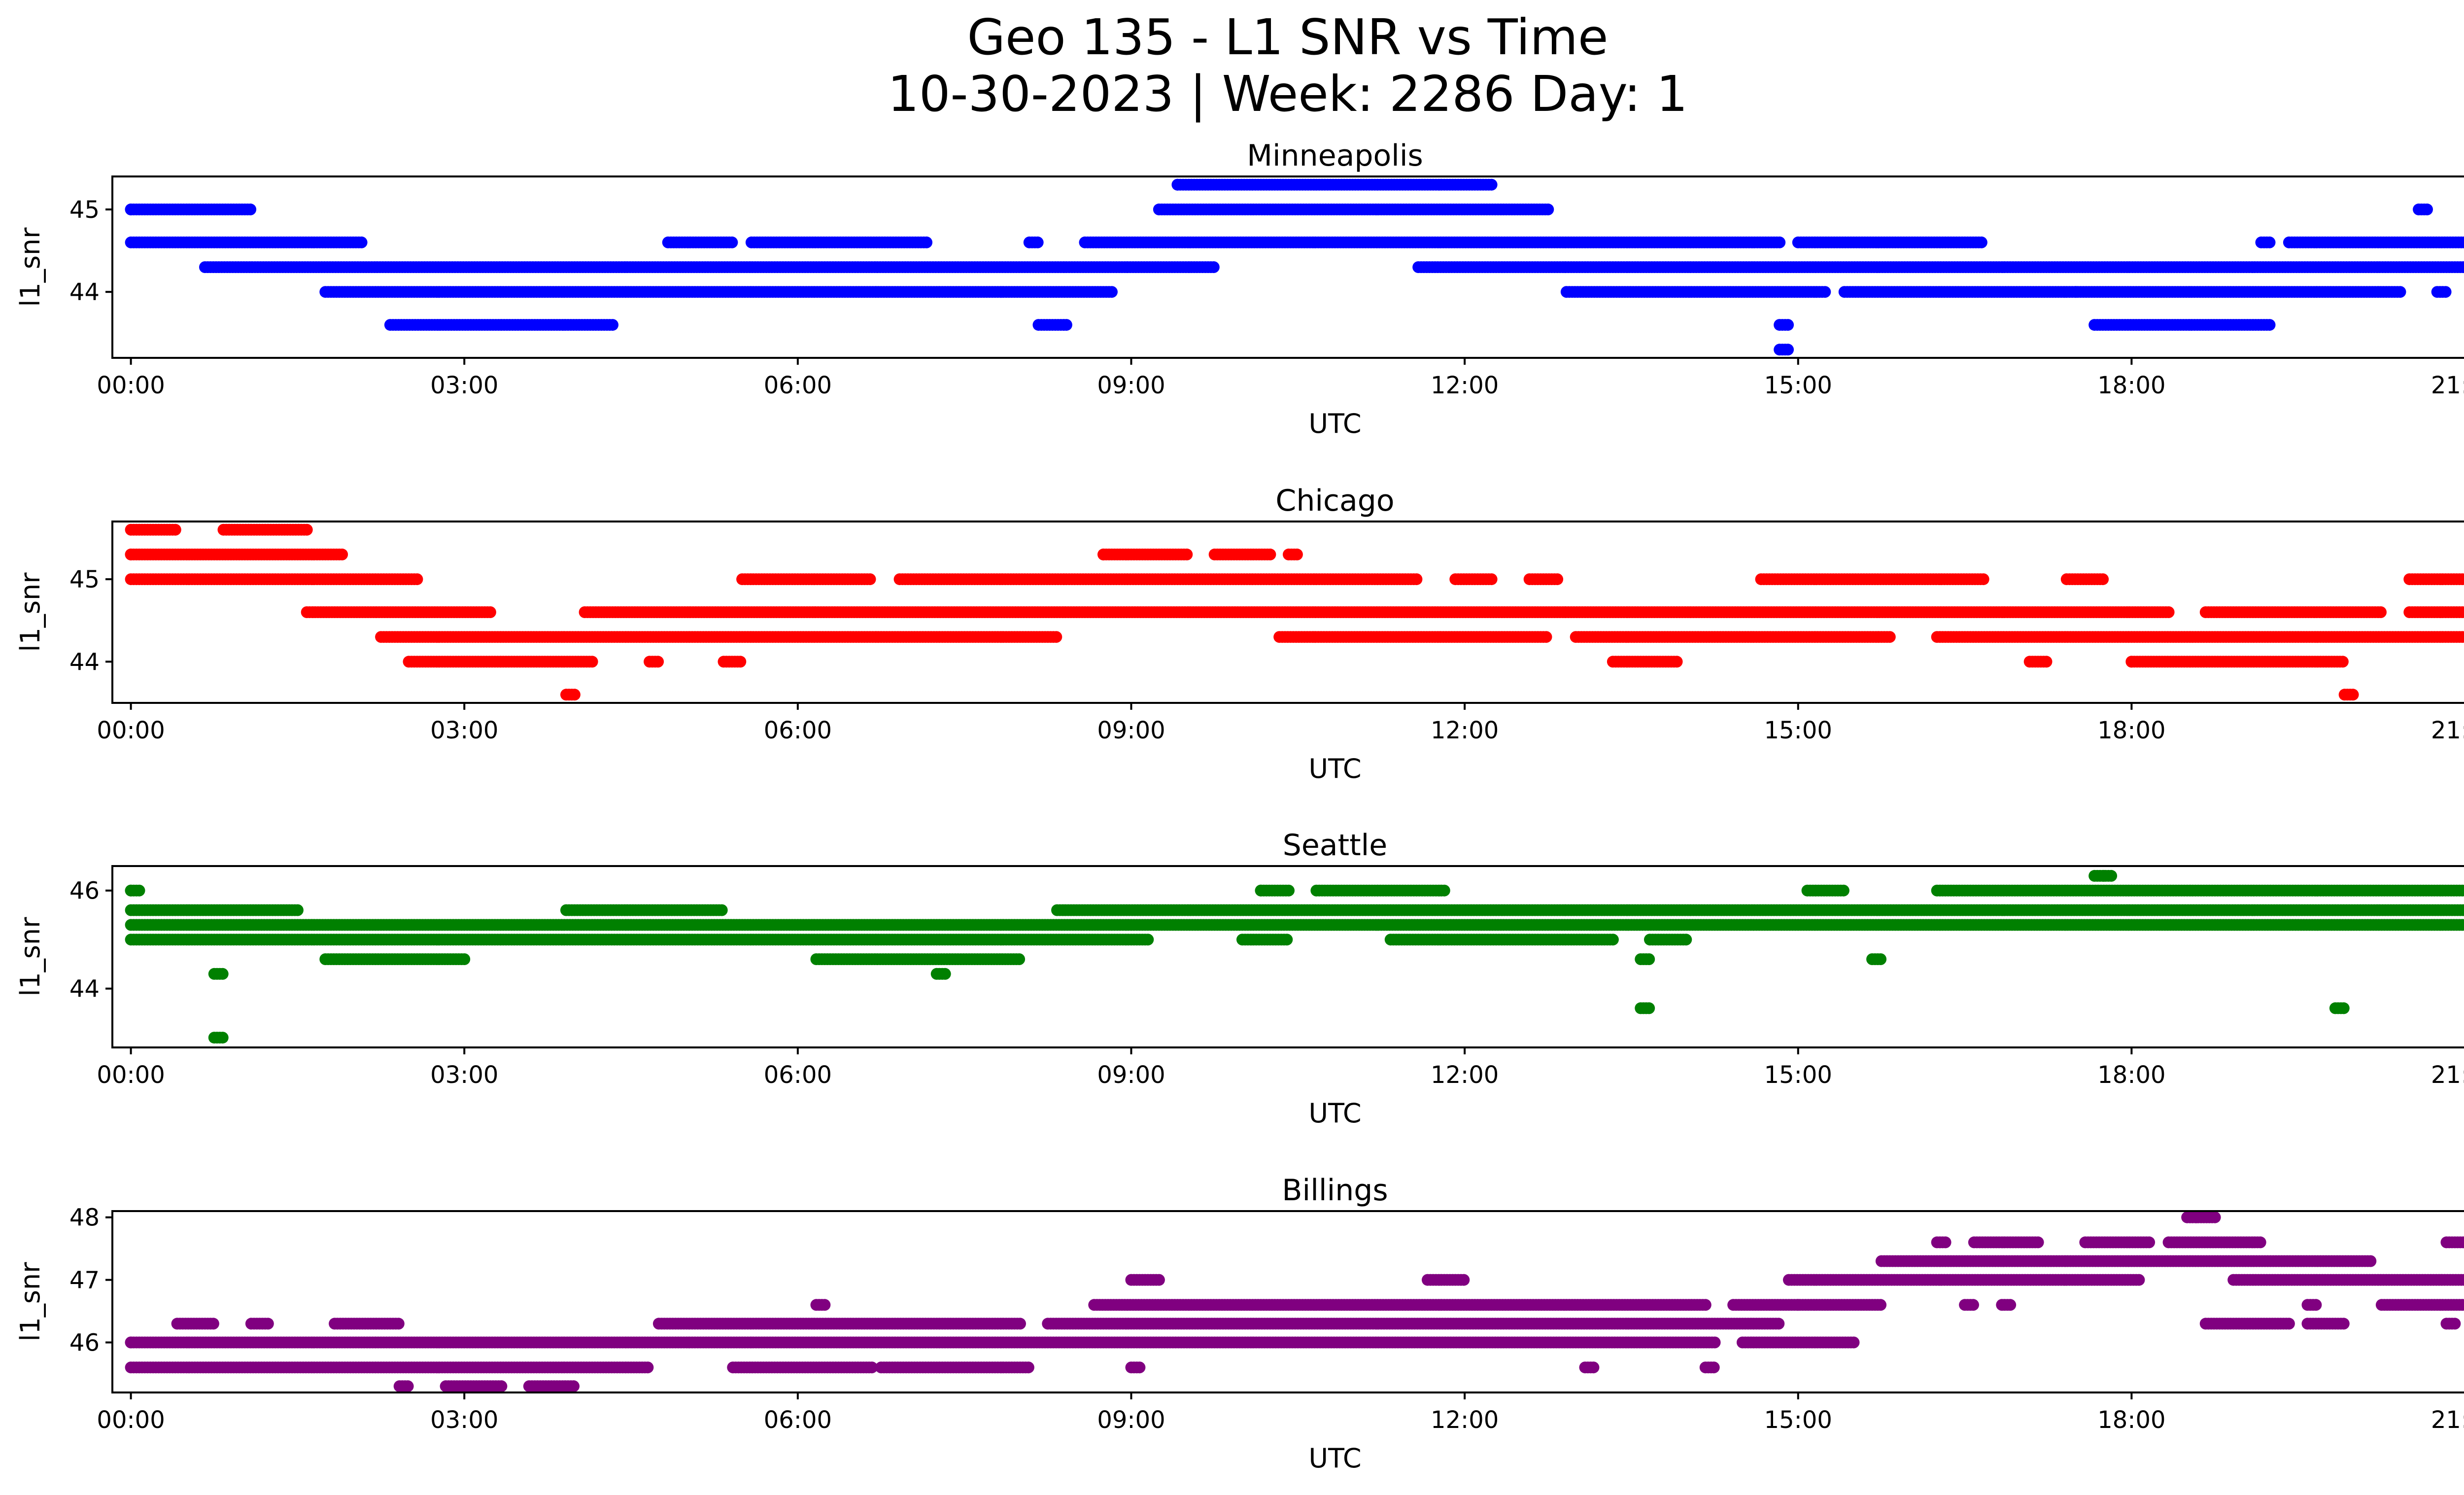  Describe the element at coordinates (1335, 156) in the screenshot. I see `subplot-title: Minneapolis` at that location.